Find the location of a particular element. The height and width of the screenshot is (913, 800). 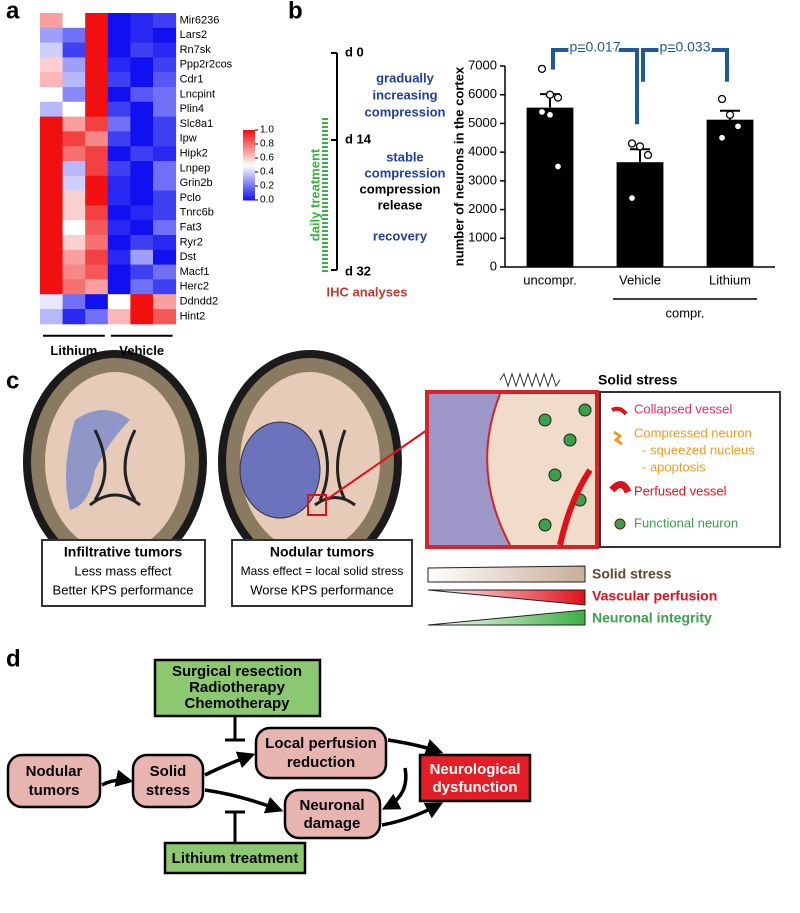

phase: recovery is located at coordinates (400, 235).